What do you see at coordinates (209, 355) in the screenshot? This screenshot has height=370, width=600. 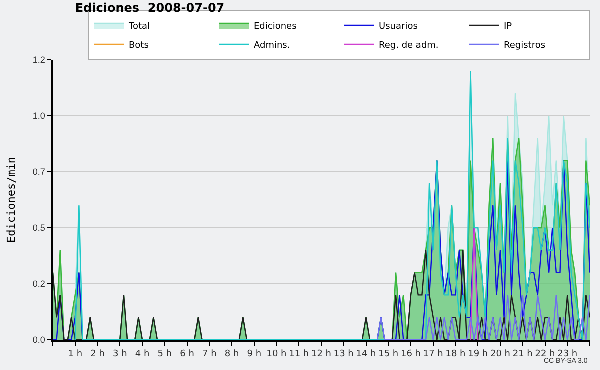 I see `x-tick-label: 7 h` at bounding box center [209, 355].